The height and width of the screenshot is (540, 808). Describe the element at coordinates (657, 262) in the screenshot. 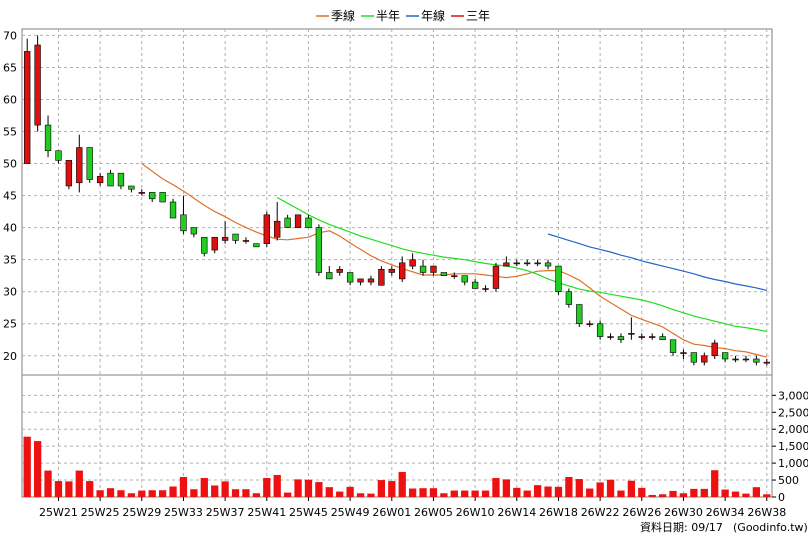

I see `year-ma-line` at that location.